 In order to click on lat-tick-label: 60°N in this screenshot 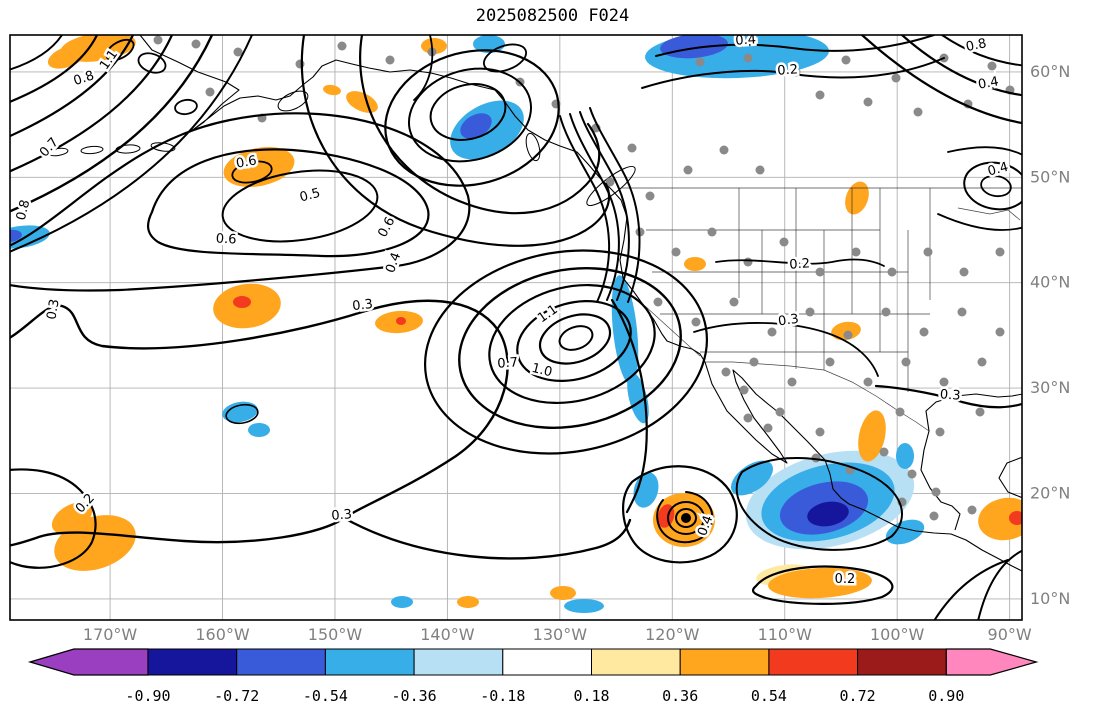, I will do `click(1050, 71)`.